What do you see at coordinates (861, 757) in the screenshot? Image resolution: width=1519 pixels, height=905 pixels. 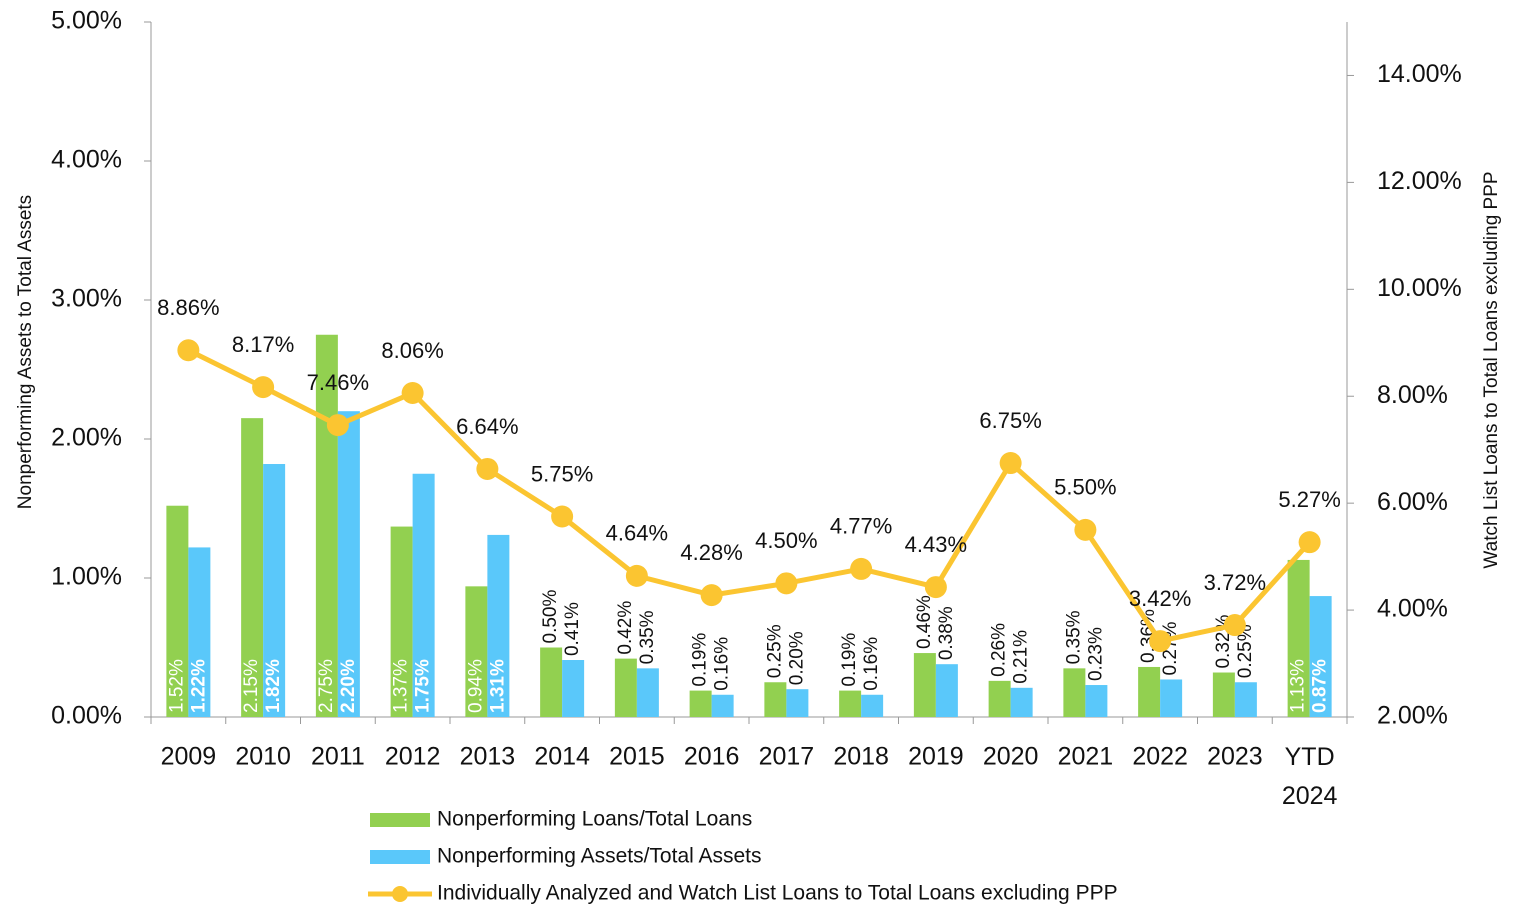 I see `x-tick-label: 2018` at bounding box center [861, 757].